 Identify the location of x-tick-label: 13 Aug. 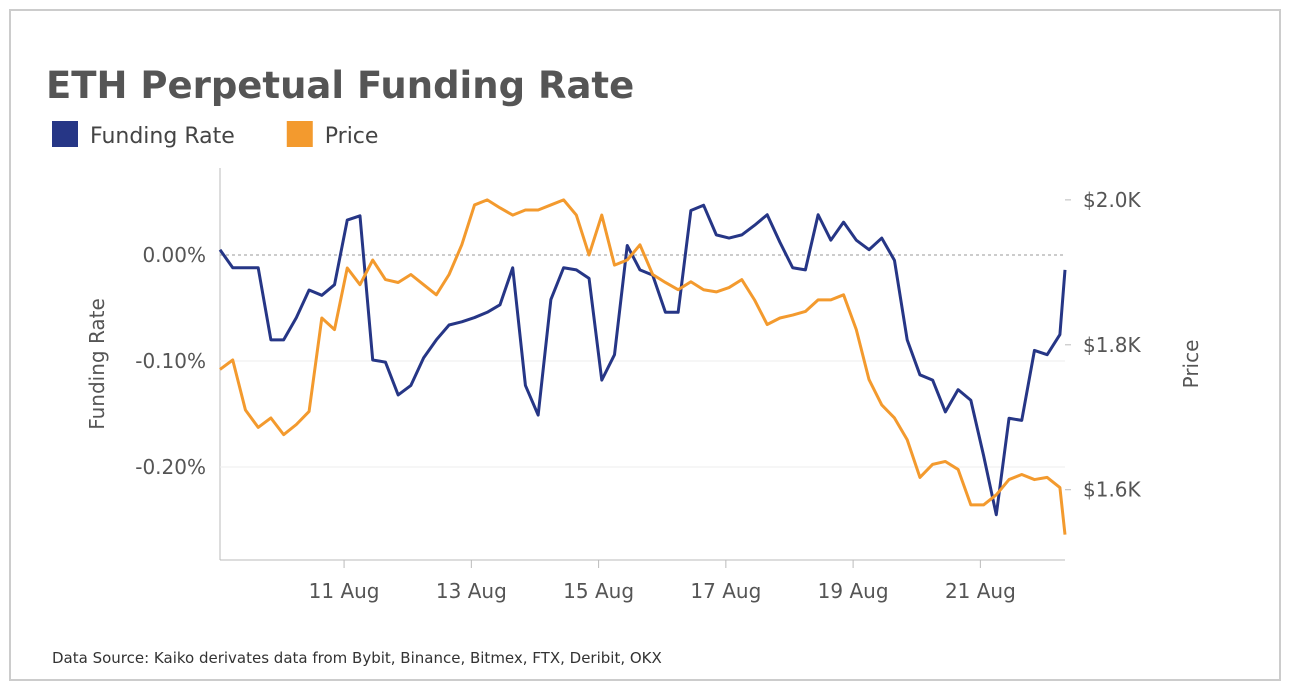
(471, 591).